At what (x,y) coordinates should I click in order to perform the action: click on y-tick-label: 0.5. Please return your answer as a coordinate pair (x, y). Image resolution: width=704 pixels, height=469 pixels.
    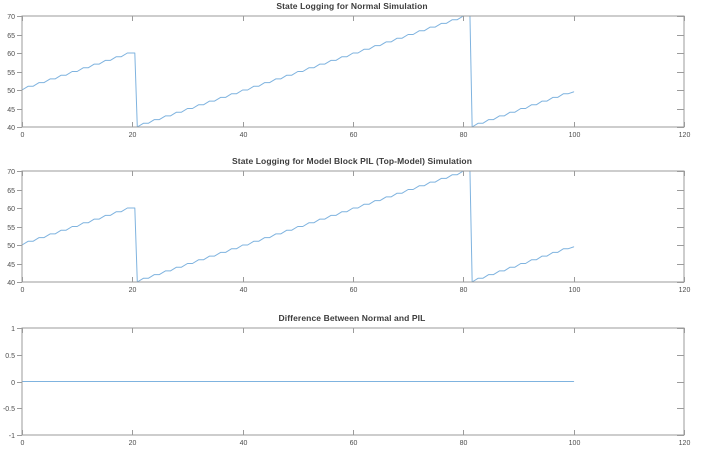
    Looking at the image, I should click on (10, 356).